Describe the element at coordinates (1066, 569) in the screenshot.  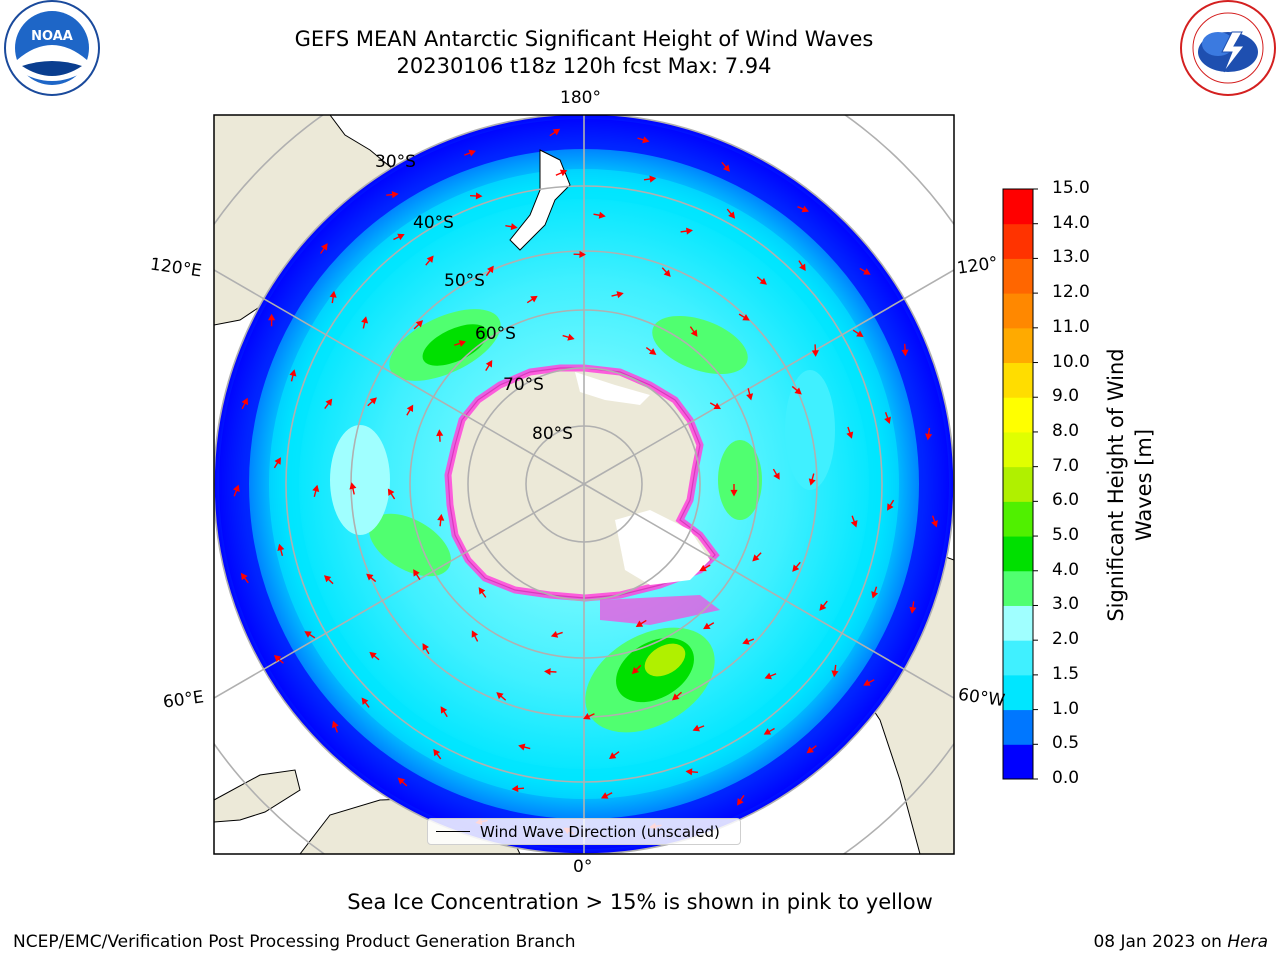
I see `colorbar-tick-label: 4.0` at that location.